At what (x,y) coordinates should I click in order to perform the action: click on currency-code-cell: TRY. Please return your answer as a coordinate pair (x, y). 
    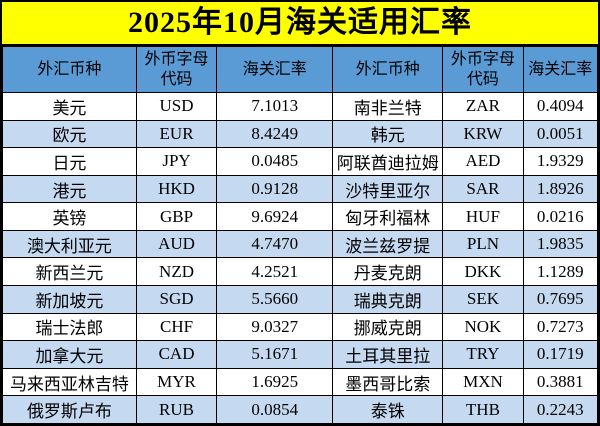
    Looking at the image, I should click on (483, 354).